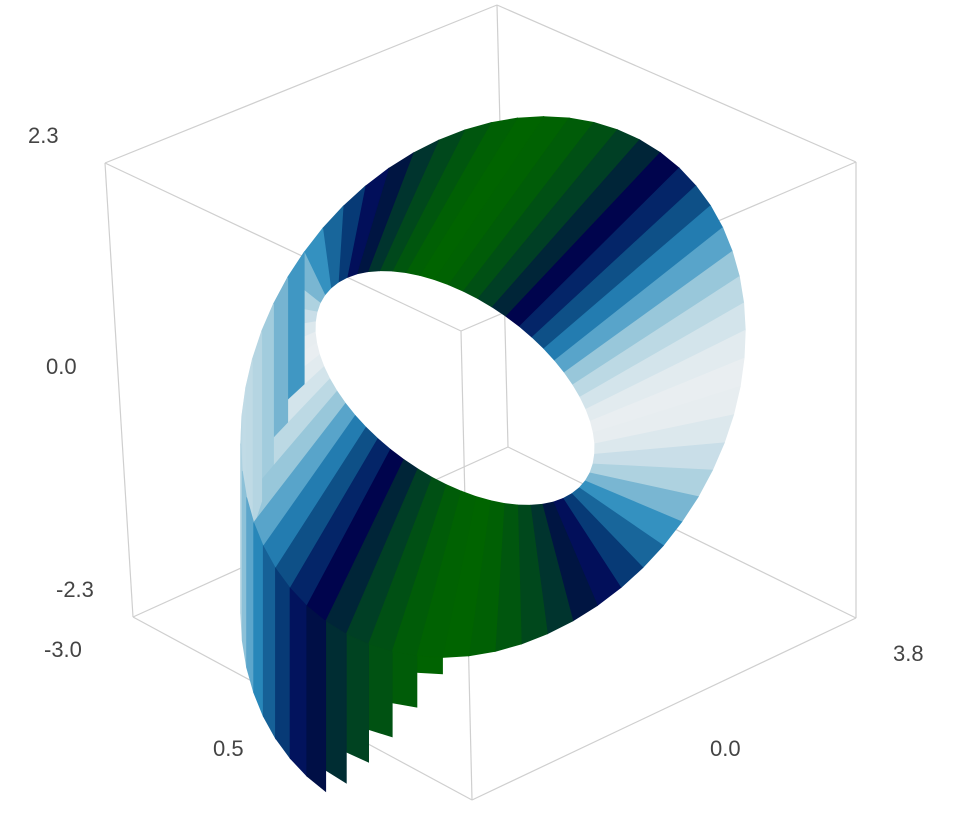  I want to click on z-tick-label: -3.0, so click(63, 649).